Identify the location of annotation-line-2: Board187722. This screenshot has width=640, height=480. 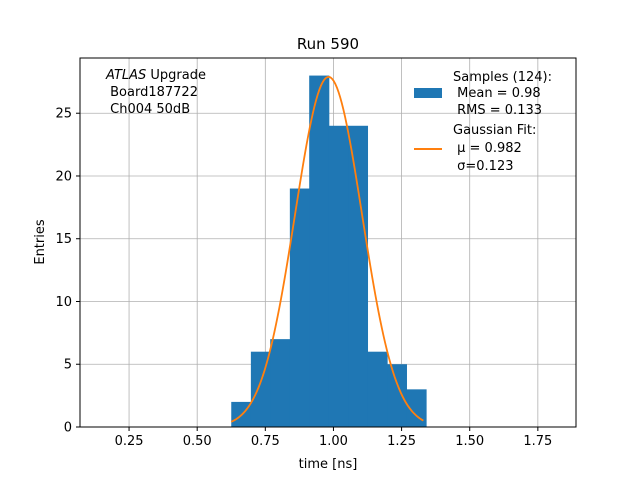
(152, 92).